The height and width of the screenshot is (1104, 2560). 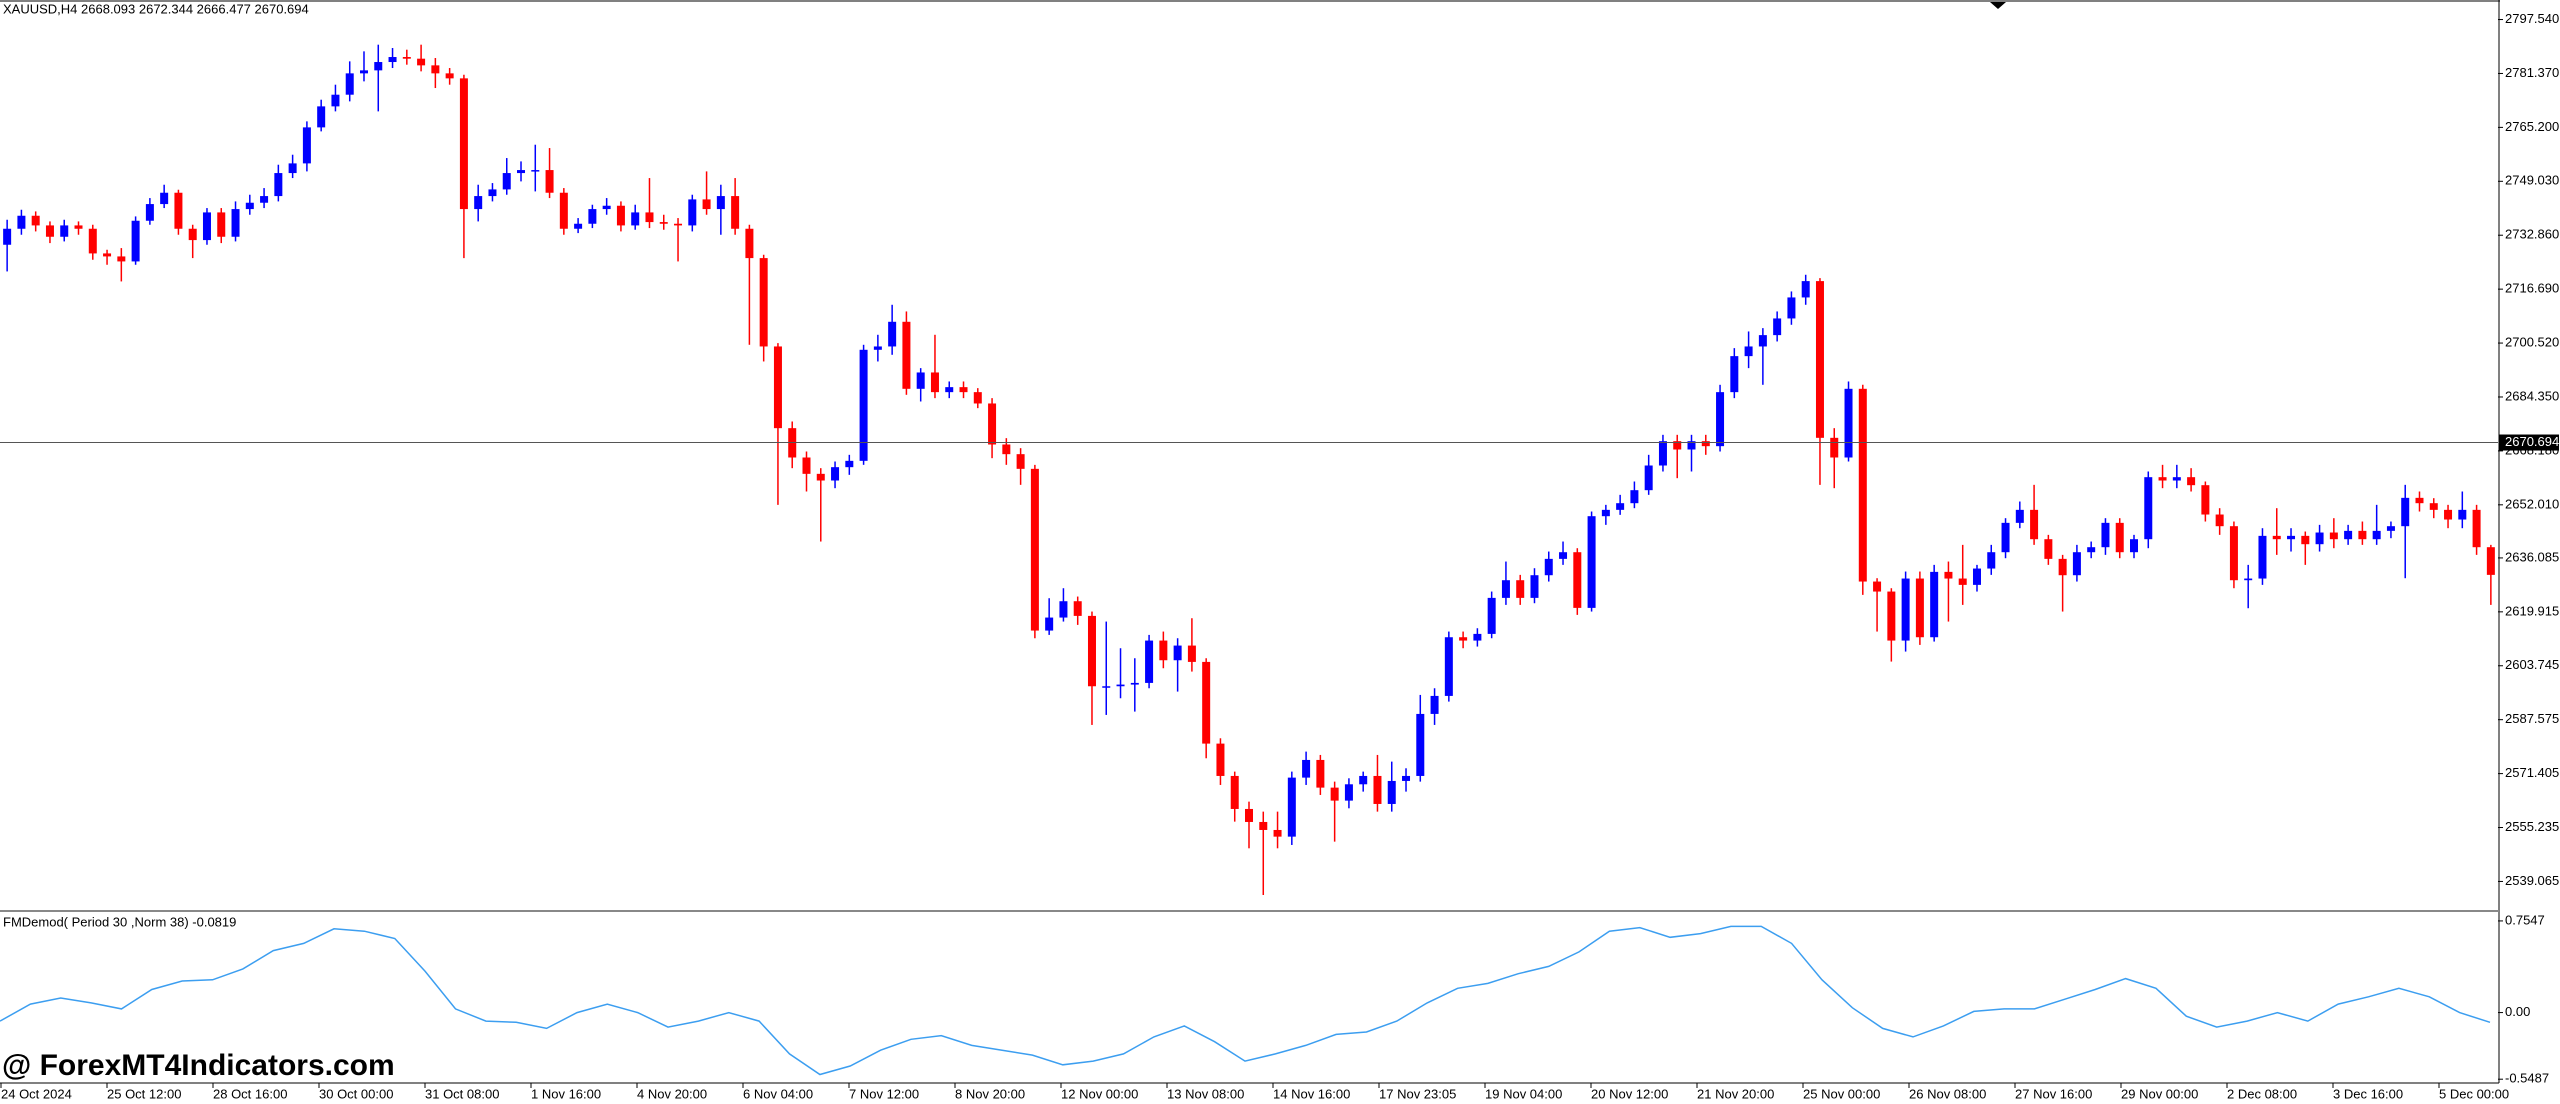 What do you see at coordinates (990, 1093) in the screenshot?
I see `x-tick-label: 8 Nov 20:00` at bounding box center [990, 1093].